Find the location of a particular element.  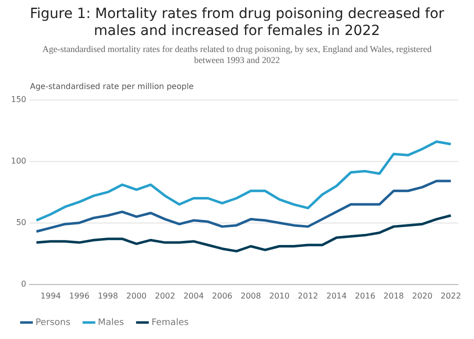

x-tick-label: 1998 is located at coordinates (108, 295).